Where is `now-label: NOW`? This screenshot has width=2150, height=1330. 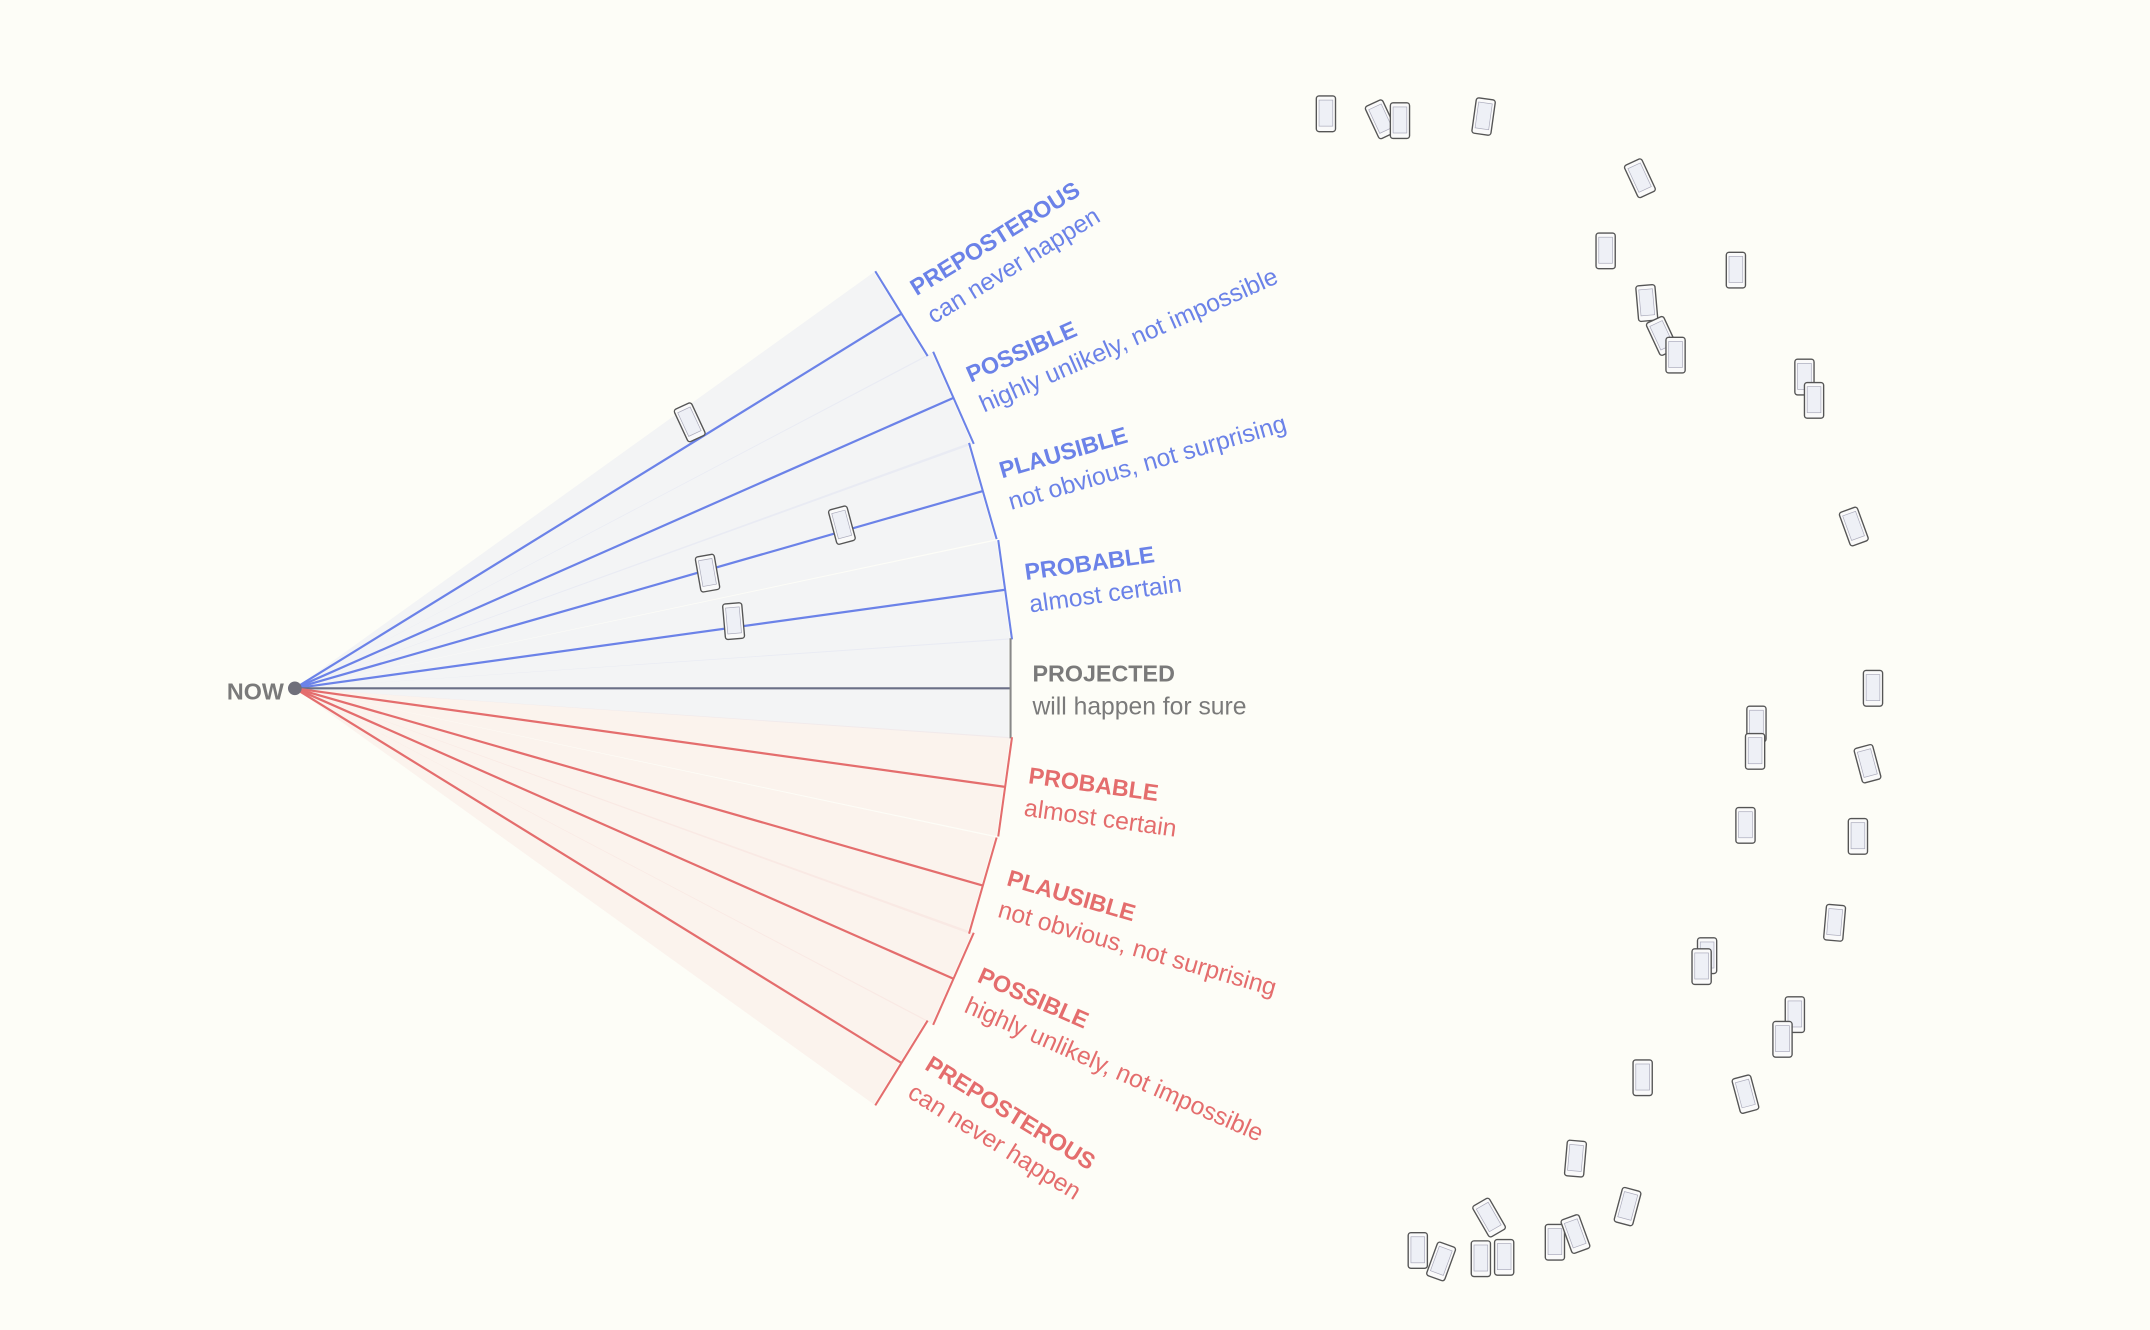
now-label: NOW is located at coordinates (255, 691).